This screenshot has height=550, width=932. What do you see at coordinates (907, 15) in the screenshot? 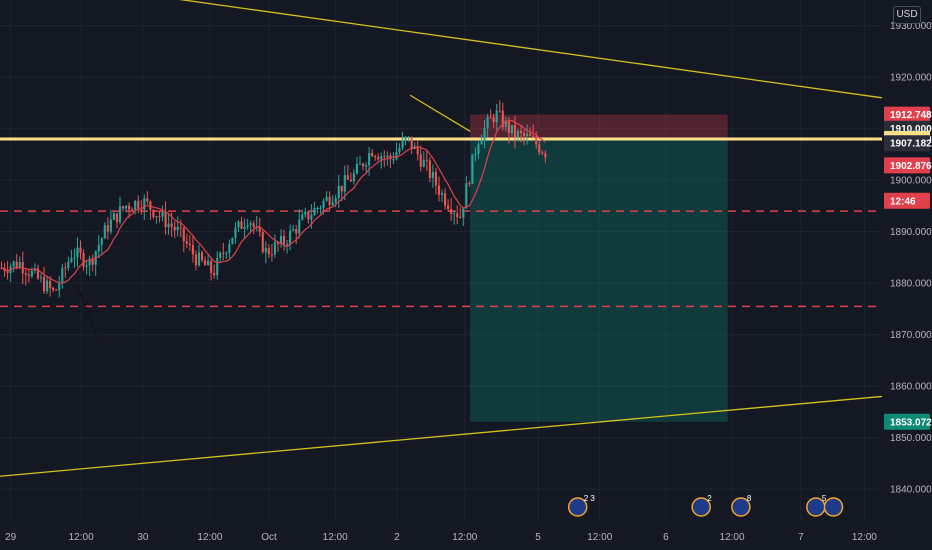
I see `currency-button: USD` at bounding box center [907, 15].